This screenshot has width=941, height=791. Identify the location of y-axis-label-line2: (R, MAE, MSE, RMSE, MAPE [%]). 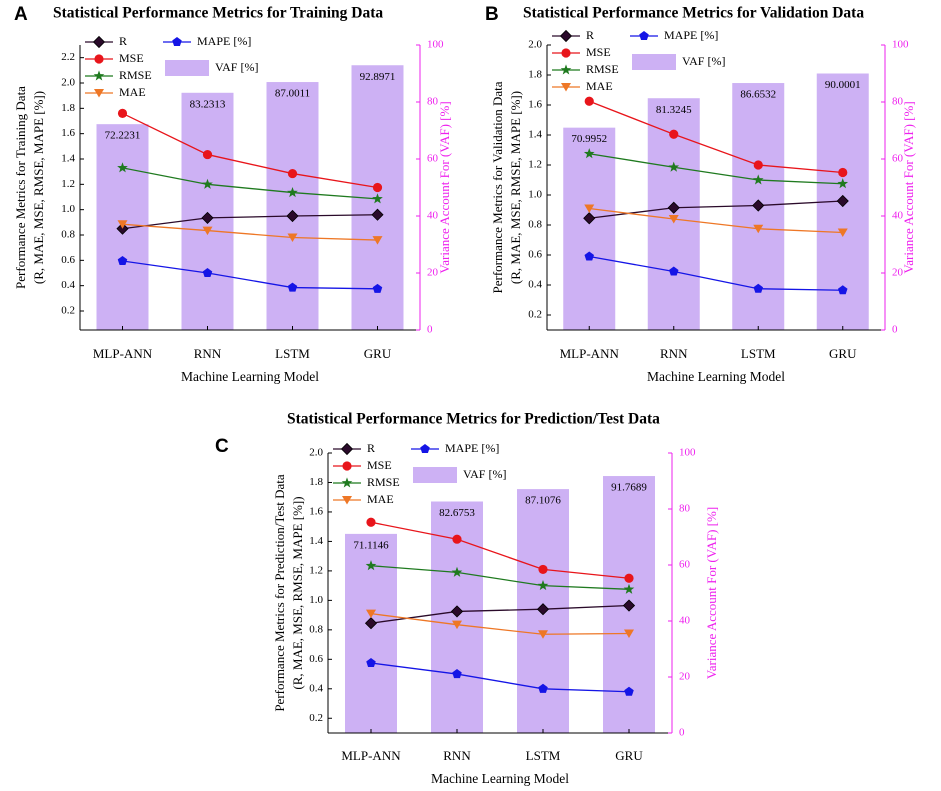
(297, 592).